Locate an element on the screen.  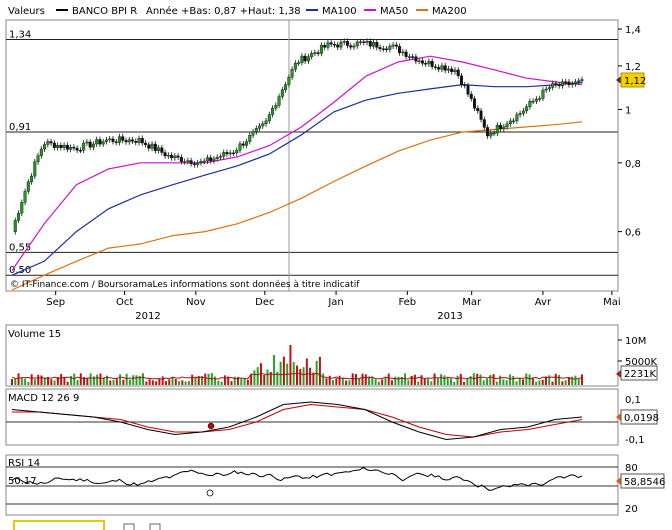
price-current-badge: 1,12 is located at coordinates (631, 80).